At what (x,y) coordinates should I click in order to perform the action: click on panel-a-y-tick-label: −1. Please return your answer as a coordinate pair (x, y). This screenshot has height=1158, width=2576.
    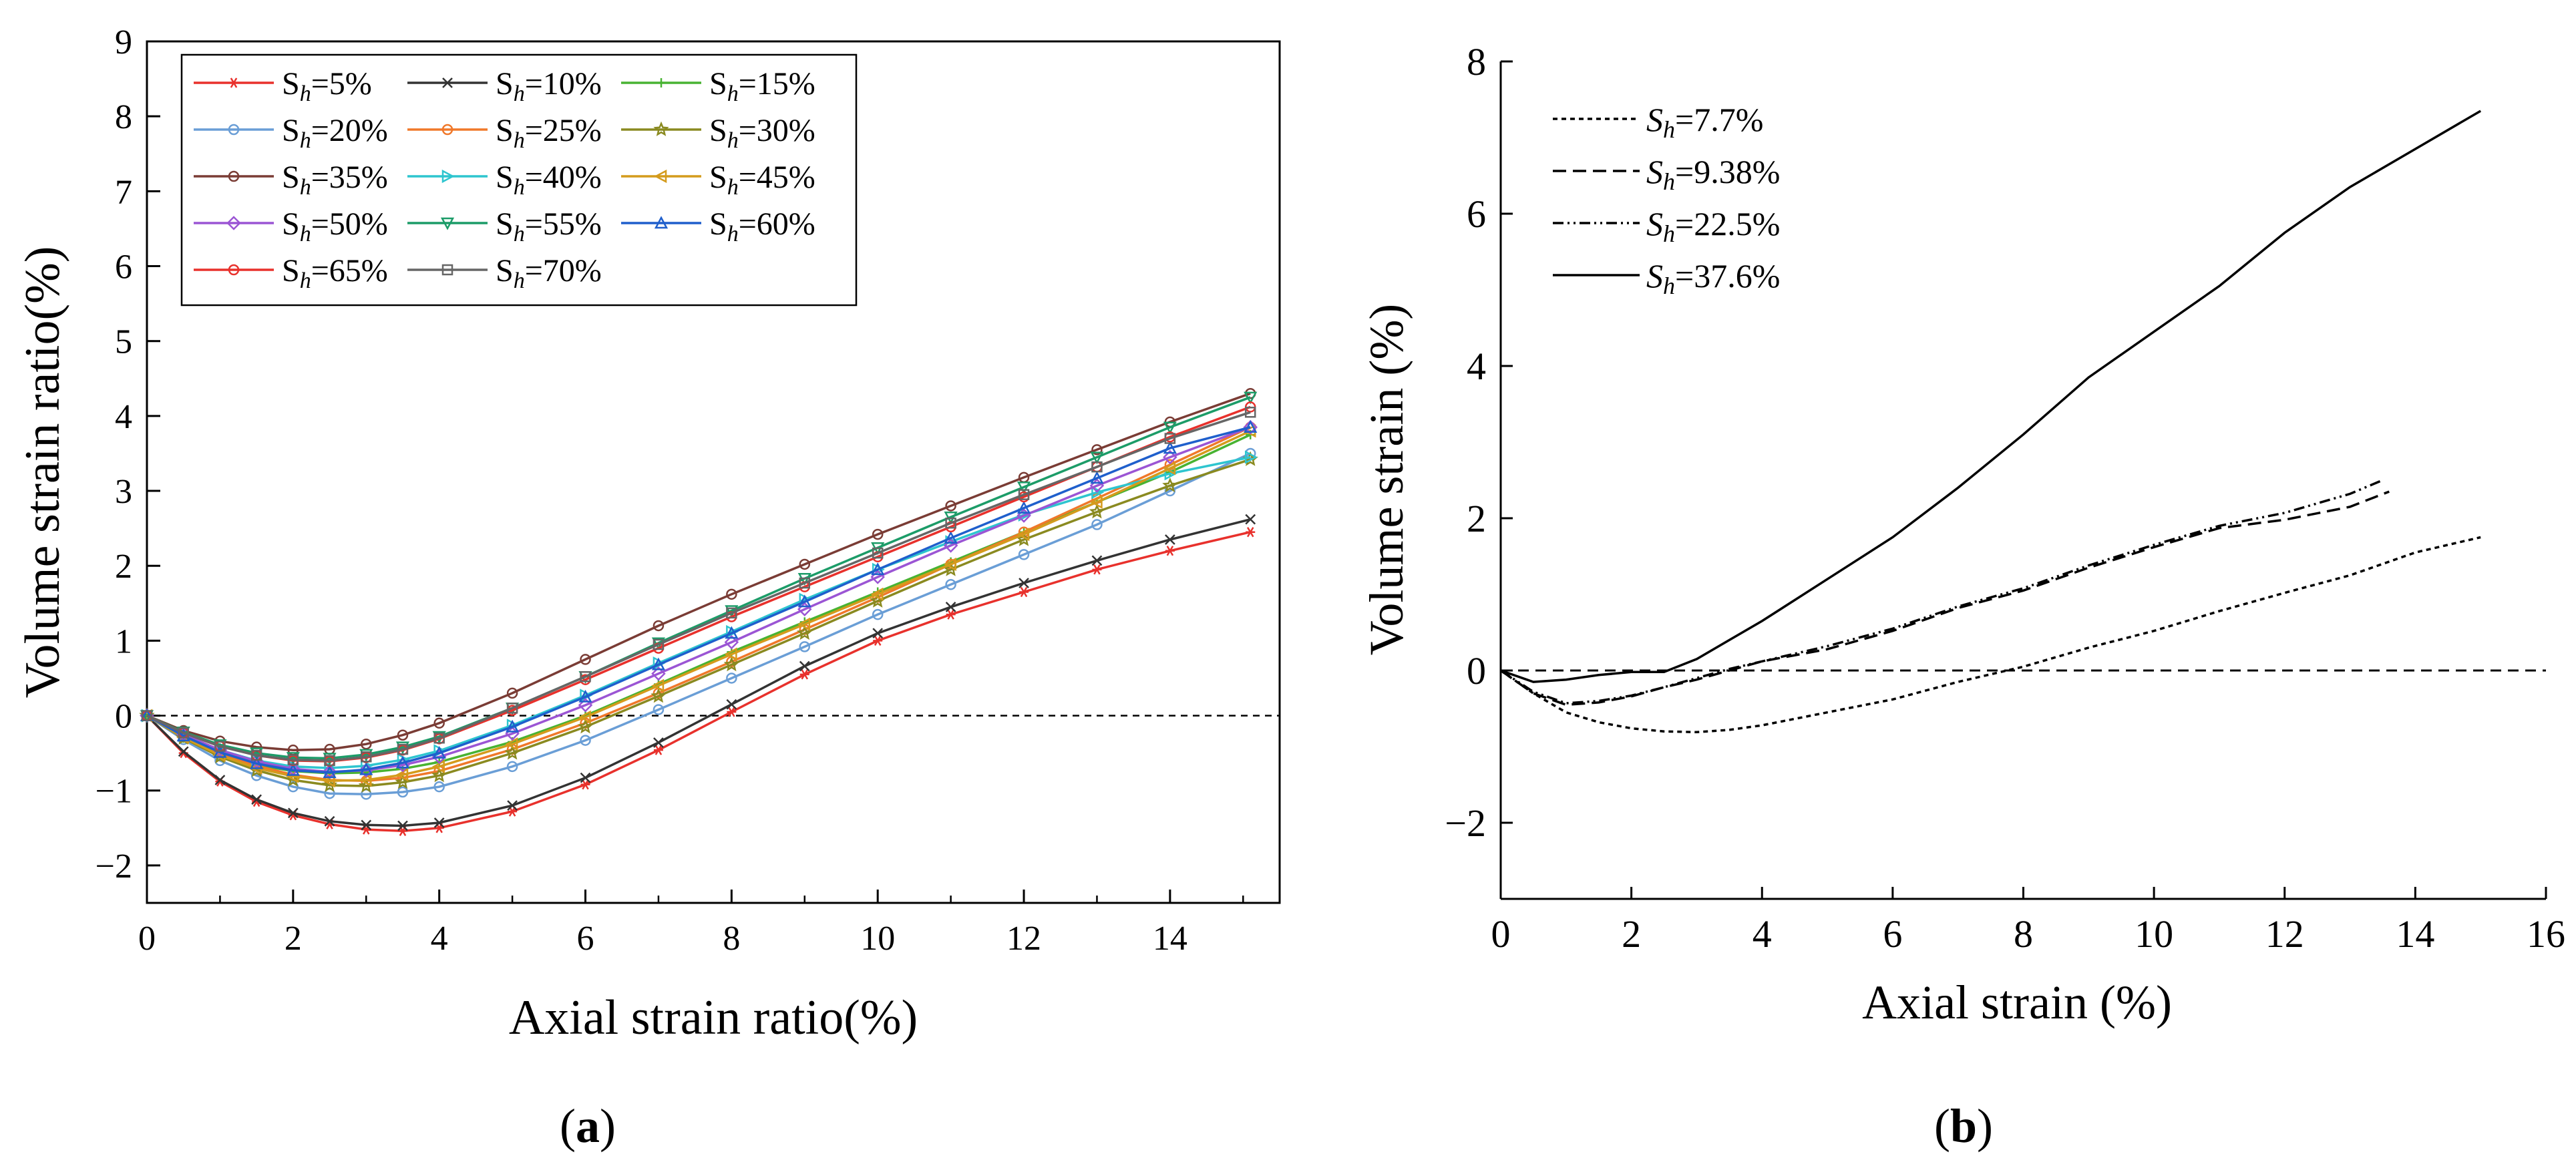
    Looking at the image, I should click on (114, 792).